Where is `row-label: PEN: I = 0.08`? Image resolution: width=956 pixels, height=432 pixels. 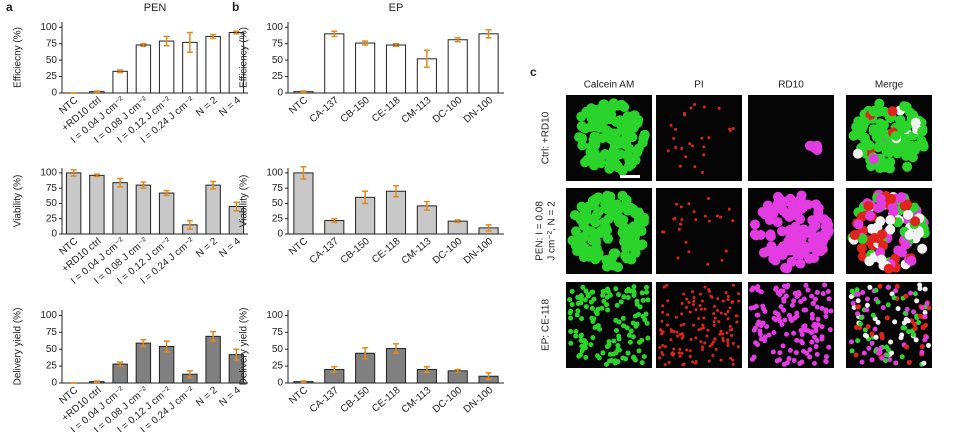
row-label: PEN: I = 0.08 is located at coordinates (540, 231).